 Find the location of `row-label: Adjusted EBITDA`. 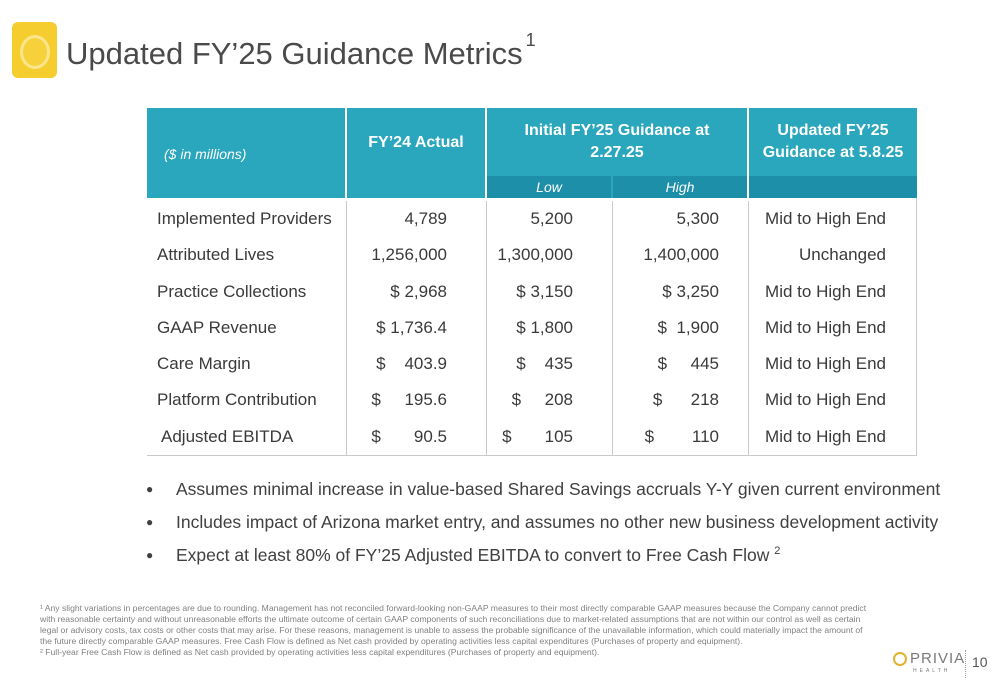

row-label: Adjusted EBITDA is located at coordinates (227, 436).